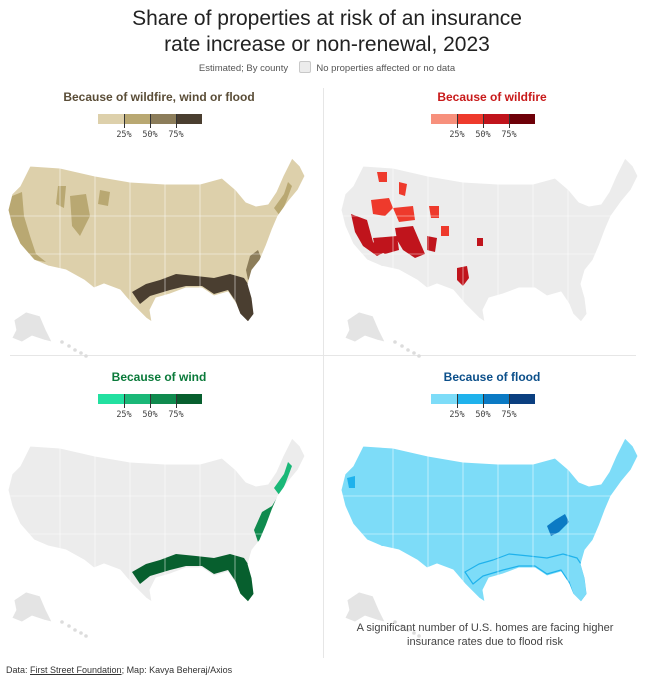  Describe the element at coordinates (243, 68) in the screenshot. I see `subtitle: Estimated; By county` at that location.